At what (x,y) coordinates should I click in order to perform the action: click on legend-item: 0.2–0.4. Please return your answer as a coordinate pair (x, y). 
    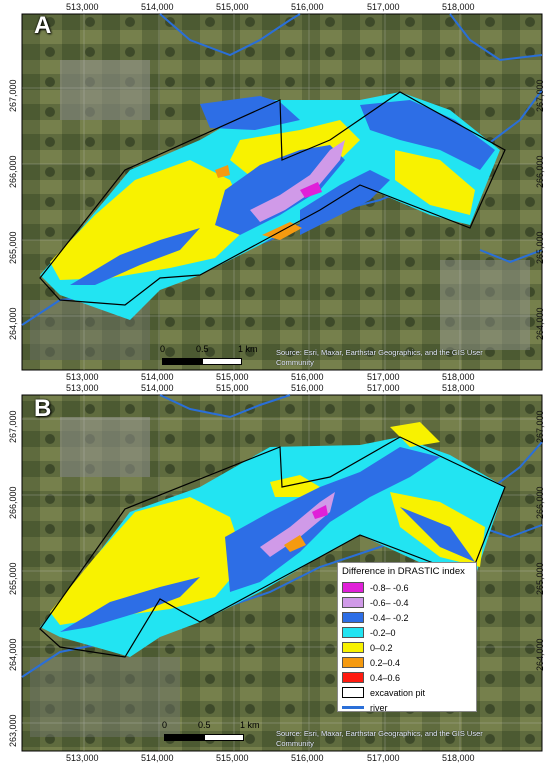
    Looking at the image, I should click on (407, 662).